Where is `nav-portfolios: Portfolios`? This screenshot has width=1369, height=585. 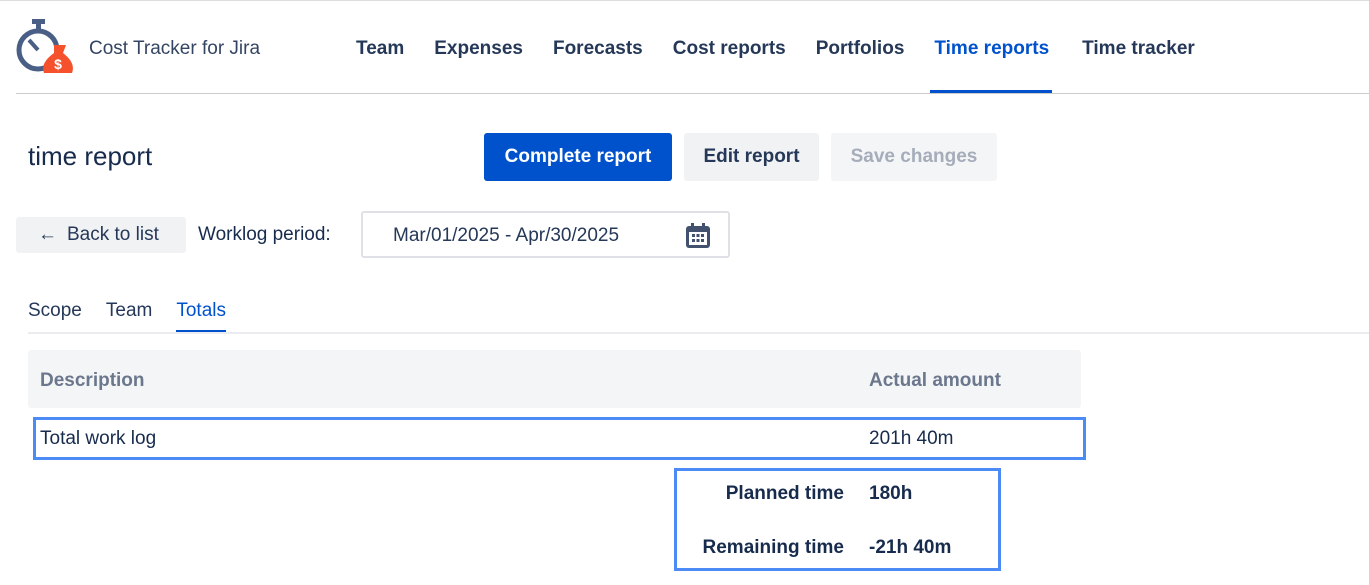 nav-portfolios: Portfolios is located at coordinates (860, 48).